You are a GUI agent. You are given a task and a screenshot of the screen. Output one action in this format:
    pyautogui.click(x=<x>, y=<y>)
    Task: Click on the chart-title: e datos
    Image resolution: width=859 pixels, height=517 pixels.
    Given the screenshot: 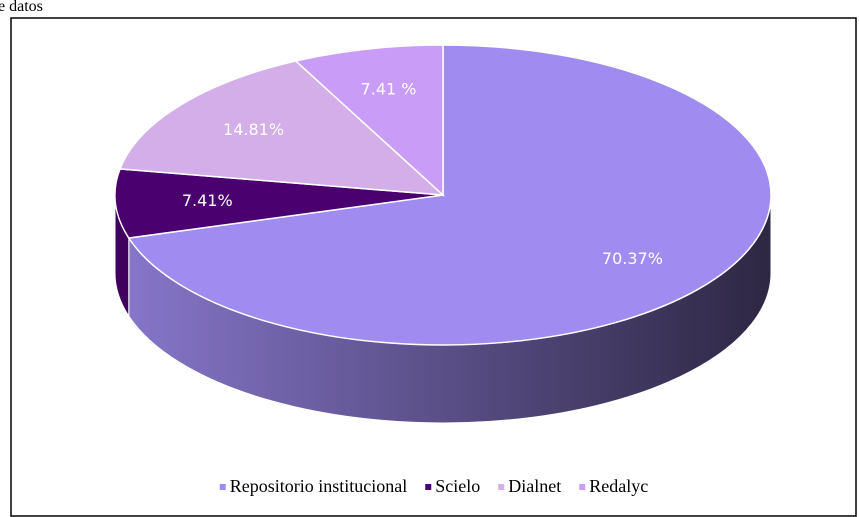 What is the action you would take?
    pyautogui.click(x=21, y=7)
    